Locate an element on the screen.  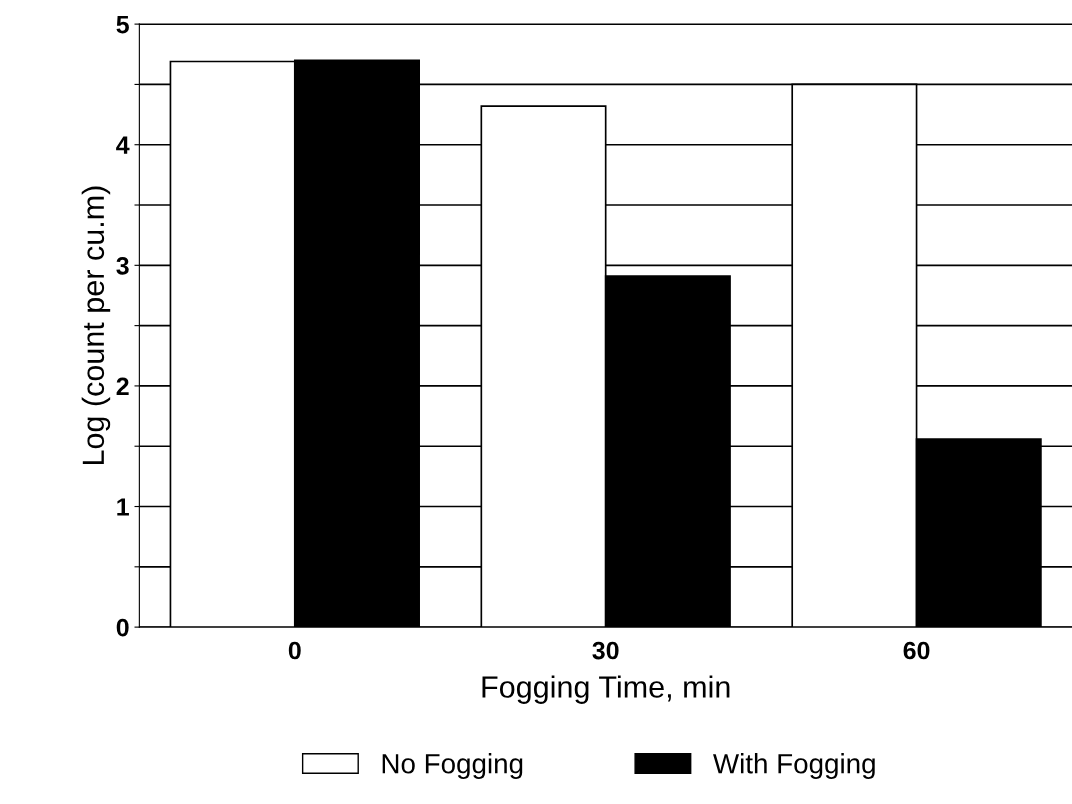
y-tick-label: 4 is located at coordinates (123, 145).